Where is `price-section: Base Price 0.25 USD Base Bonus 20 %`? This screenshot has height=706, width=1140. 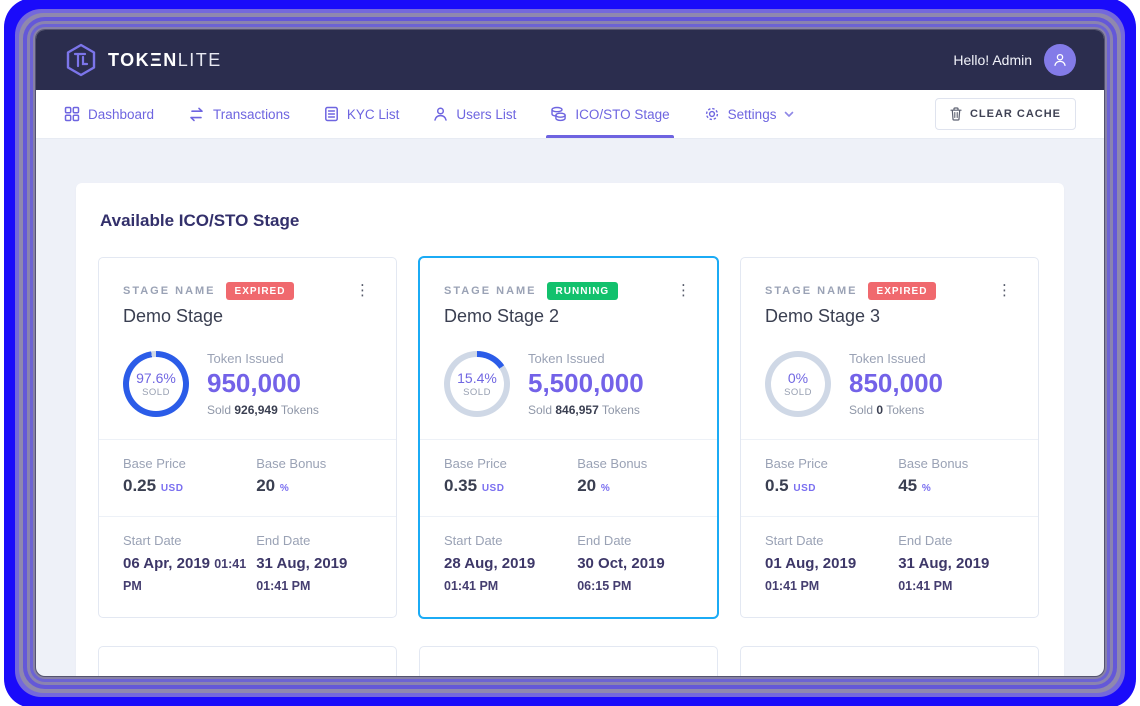 price-section: Base Price 0.25 USD Base Bonus 20 % is located at coordinates (247, 477).